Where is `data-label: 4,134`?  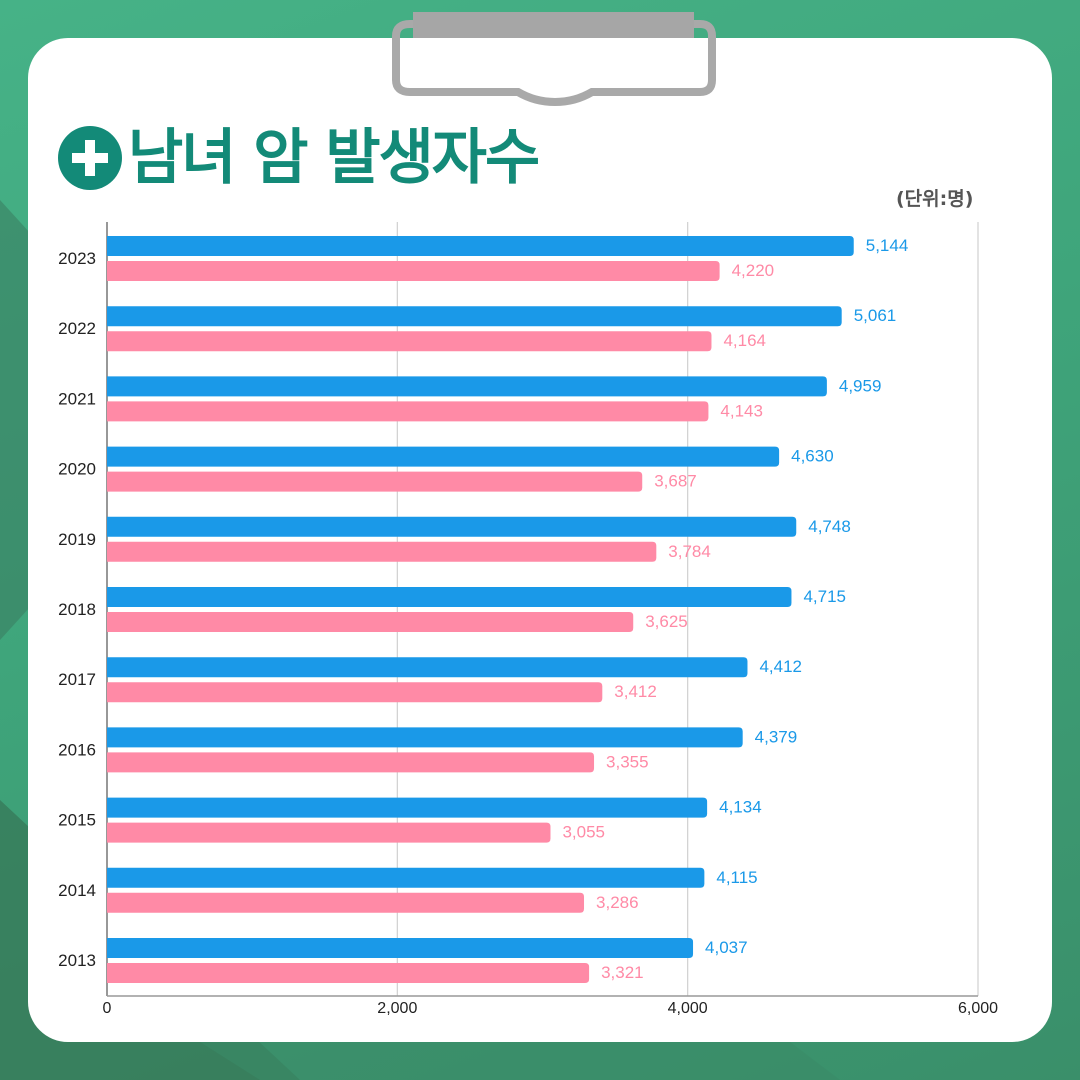 data-label: 4,134 is located at coordinates (740, 807).